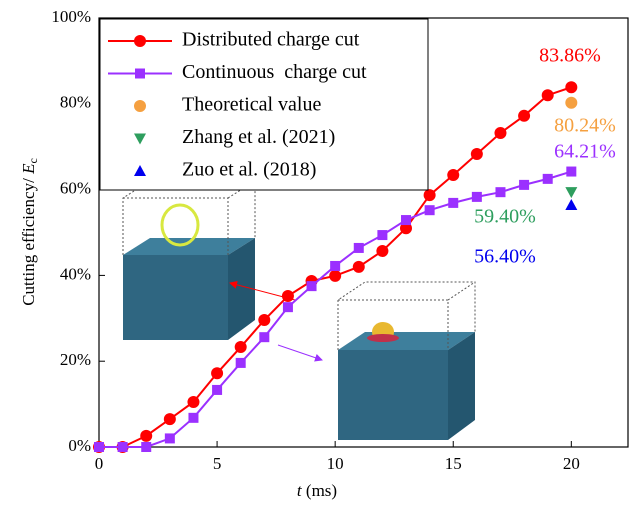 The width and height of the screenshot is (642, 508). I want to click on legend-label: Theoretical value, so click(251, 105).